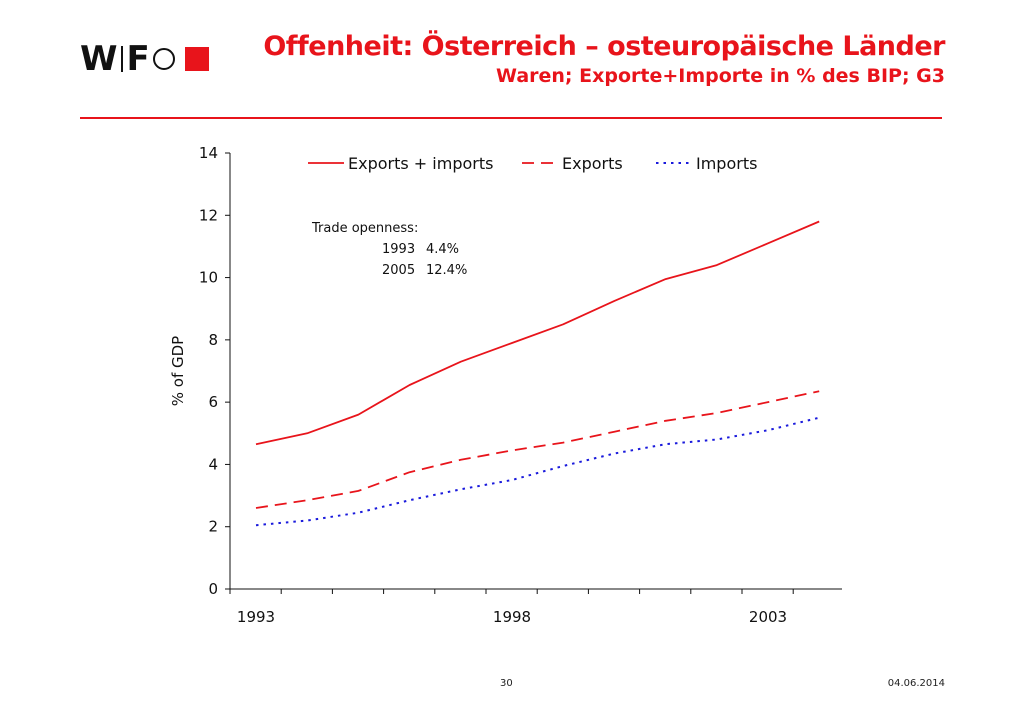 Image resolution: width=1023 pixels, height=708 pixels. I want to click on y-tick-label: 12, so click(208, 215).